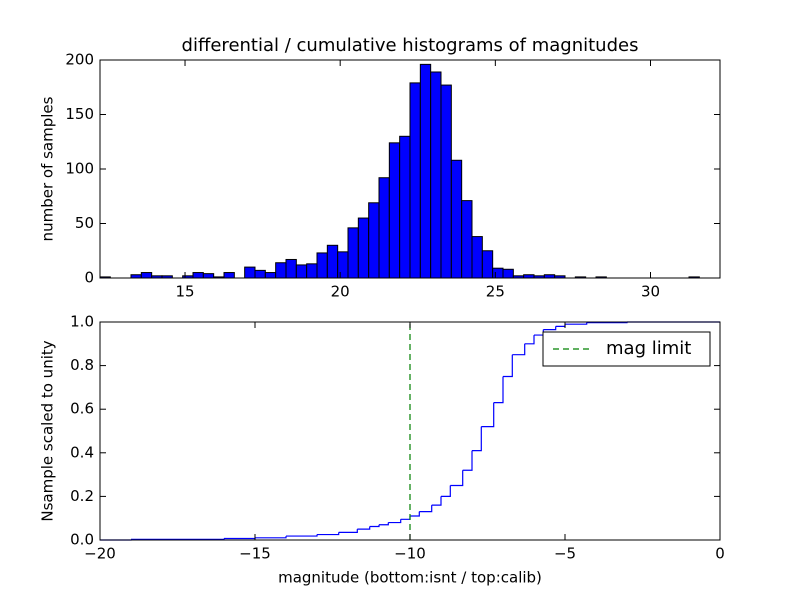 This screenshot has height=600, width=800. What do you see at coordinates (82, 409) in the screenshot?
I see `y-tick-label: 0.6` at bounding box center [82, 409].